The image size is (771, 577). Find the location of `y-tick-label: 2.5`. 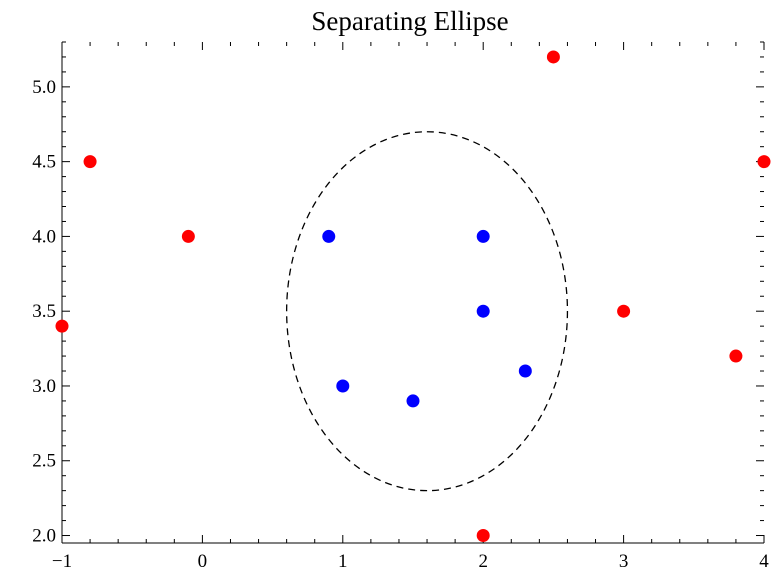

y-tick-label: 2.5 is located at coordinates (44, 461).